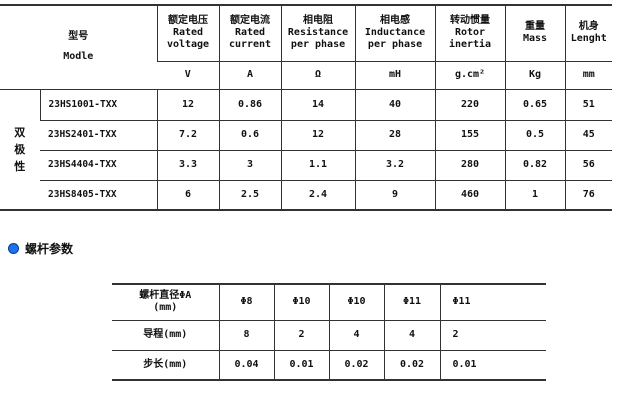  What do you see at coordinates (470, 164) in the screenshot?
I see `value-cell: 280` at bounding box center [470, 164].